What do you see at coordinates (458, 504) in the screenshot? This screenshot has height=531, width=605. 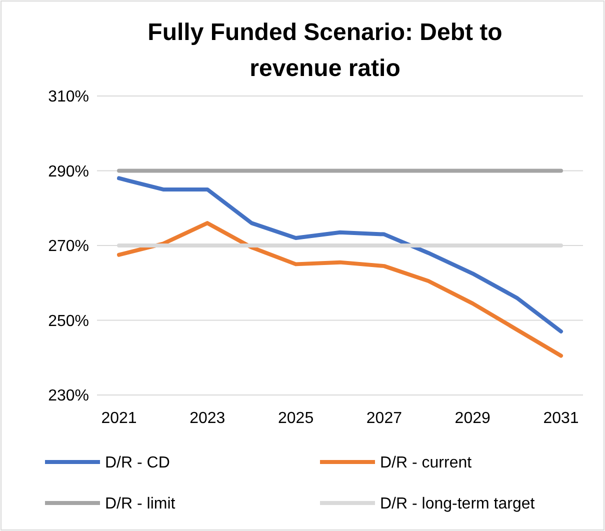 I see `legend-label: D/R - long-term target` at bounding box center [458, 504].